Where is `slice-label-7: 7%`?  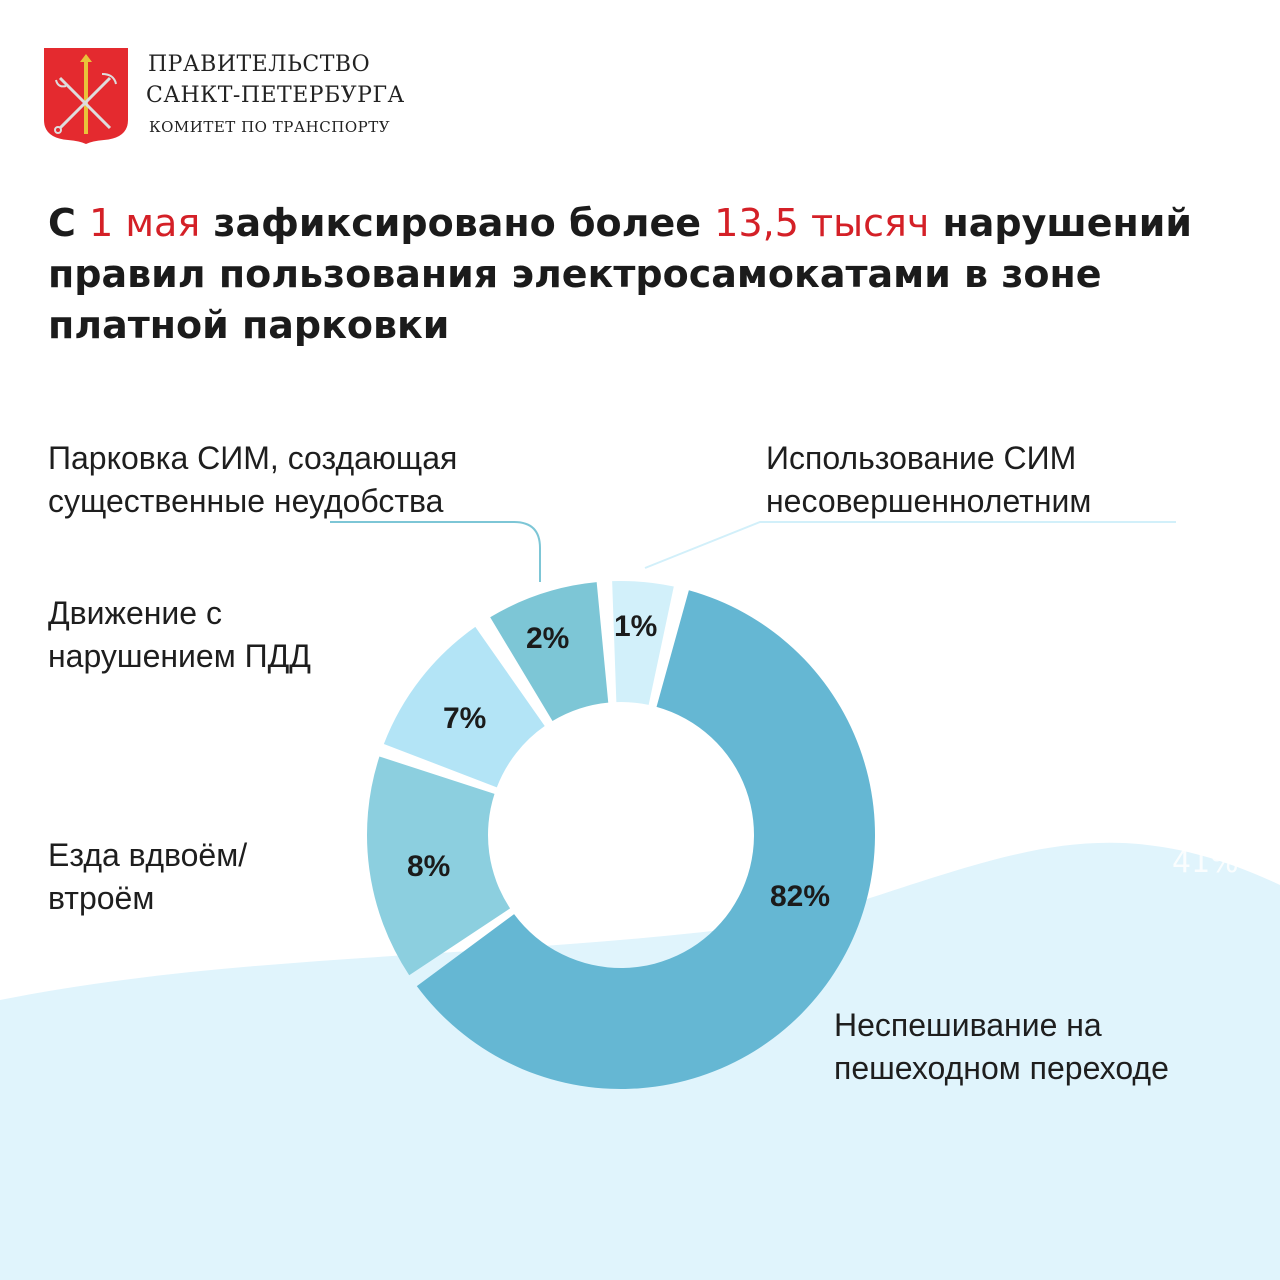
slice-label-7: 7% is located at coordinates (465, 718).